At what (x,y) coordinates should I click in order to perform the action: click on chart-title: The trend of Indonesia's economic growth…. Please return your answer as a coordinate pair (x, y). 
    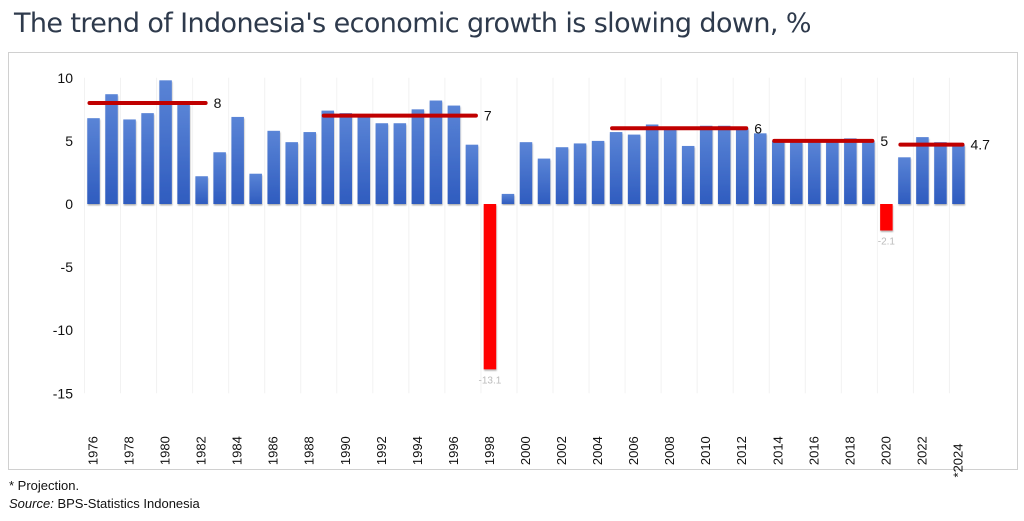
    Looking at the image, I should click on (412, 23).